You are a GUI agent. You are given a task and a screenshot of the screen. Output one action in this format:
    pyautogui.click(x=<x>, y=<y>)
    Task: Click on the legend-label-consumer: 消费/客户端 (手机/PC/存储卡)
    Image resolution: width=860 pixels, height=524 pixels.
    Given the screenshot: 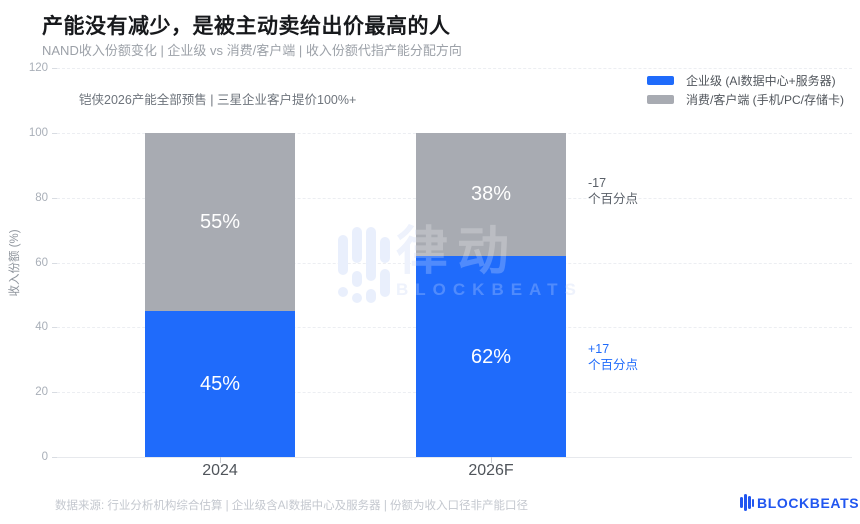 What is the action you would take?
    pyautogui.click(x=765, y=100)
    